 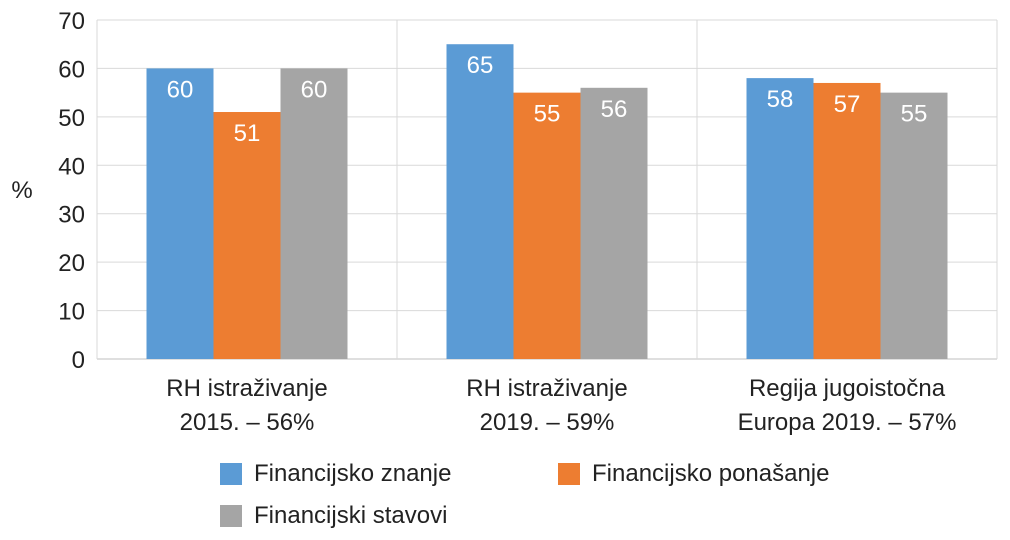 What do you see at coordinates (547, 422) in the screenshot?
I see `category-label: 2019. – 59%` at bounding box center [547, 422].